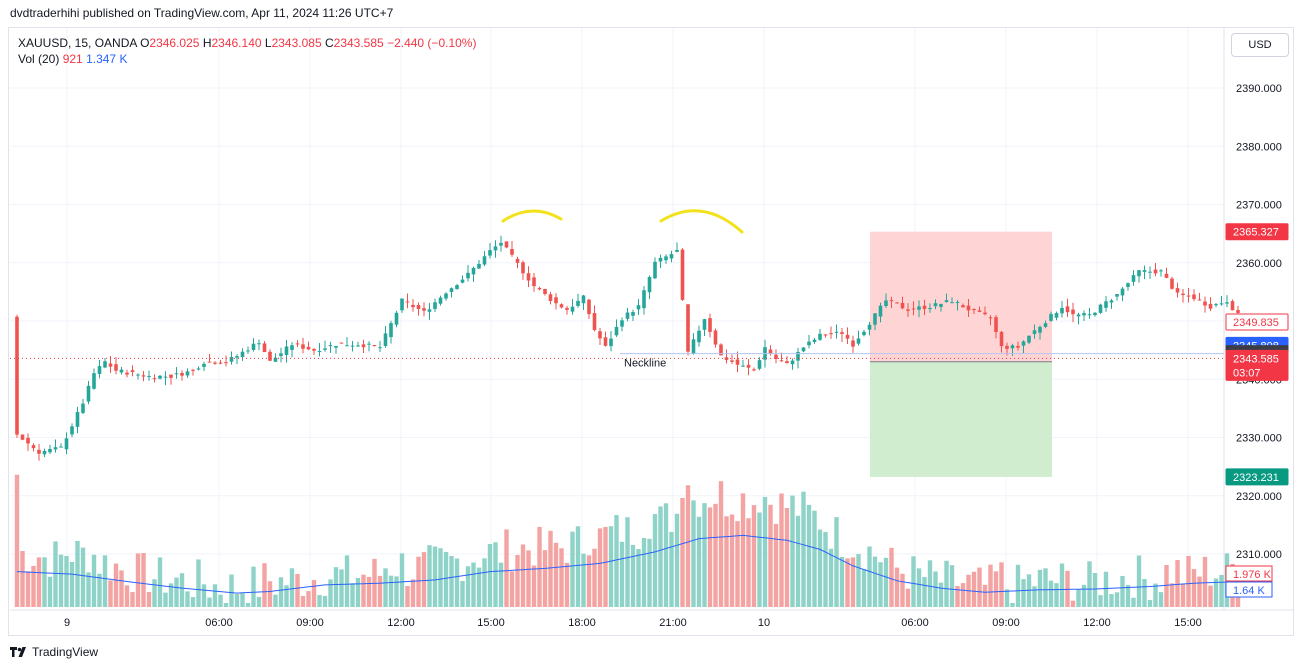  I want to click on volume-ma-badge-label: 1.64 K, so click(1249, 591).